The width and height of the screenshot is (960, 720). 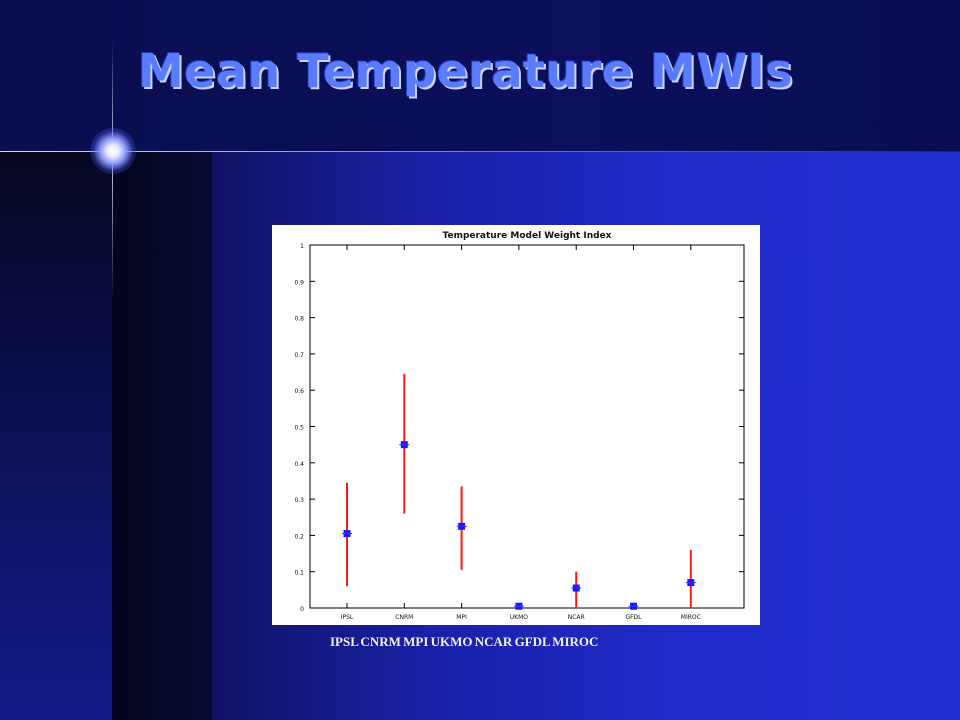 What do you see at coordinates (527, 236) in the screenshot?
I see `chart-title: Temperature Model Weight Index` at bounding box center [527, 236].